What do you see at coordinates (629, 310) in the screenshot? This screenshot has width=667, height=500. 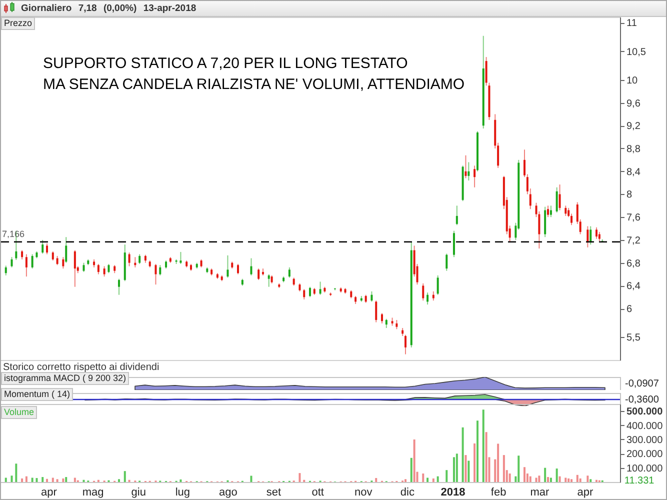 I see `y-tick-label: 6` at bounding box center [629, 310].